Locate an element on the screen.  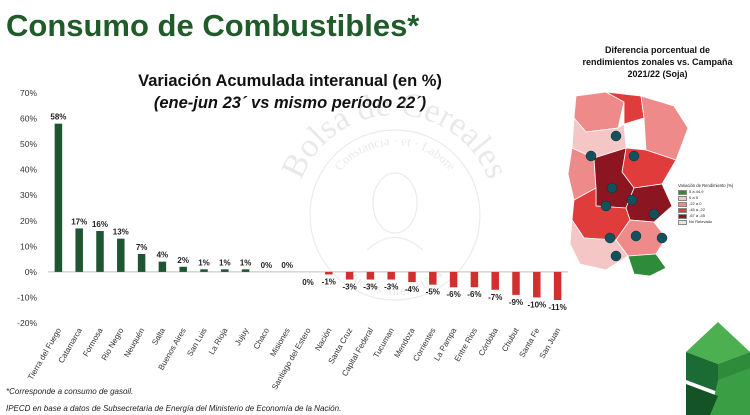
map-legend-item: -45 a -22 is located at coordinates (705, 210).